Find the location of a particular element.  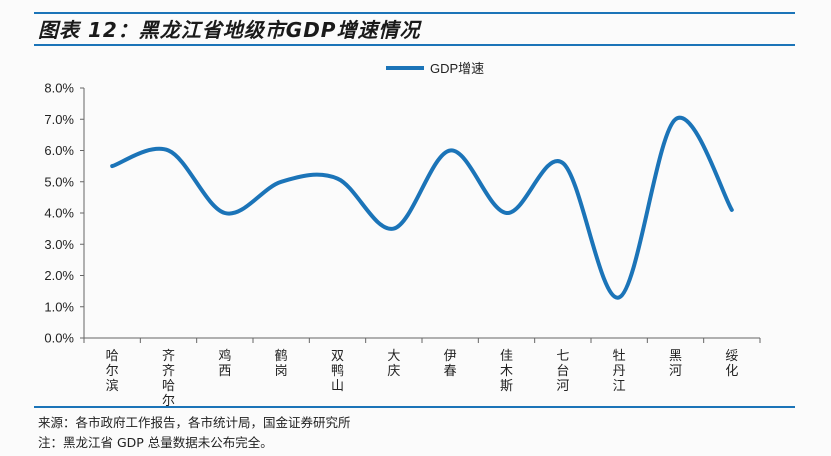

legend: GDP增速 is located at coordinates (435, 68).